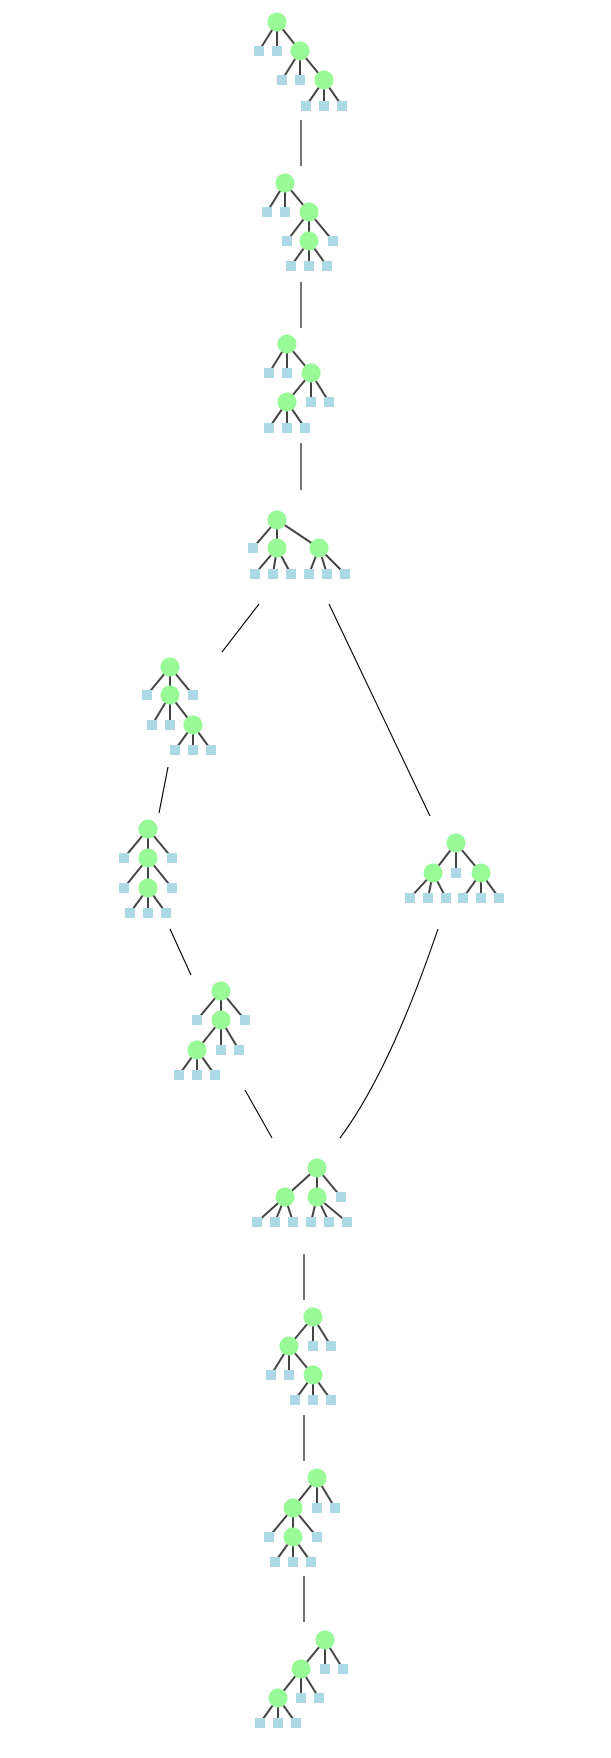  What do you see at coordinates (302, 1192) in the screenshot?
I see `tree-t9` at bounding box center [302, 1192].